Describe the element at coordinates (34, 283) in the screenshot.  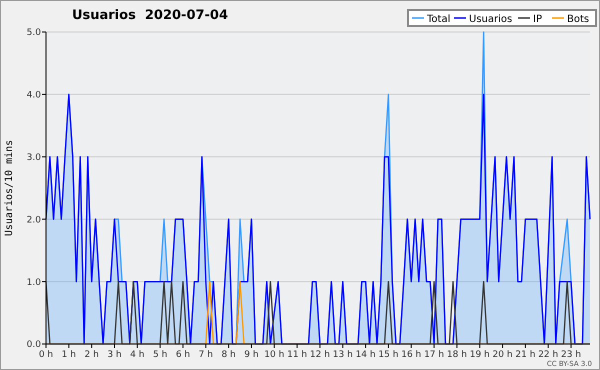
I see `y-tick-label: 1.0` at that location.